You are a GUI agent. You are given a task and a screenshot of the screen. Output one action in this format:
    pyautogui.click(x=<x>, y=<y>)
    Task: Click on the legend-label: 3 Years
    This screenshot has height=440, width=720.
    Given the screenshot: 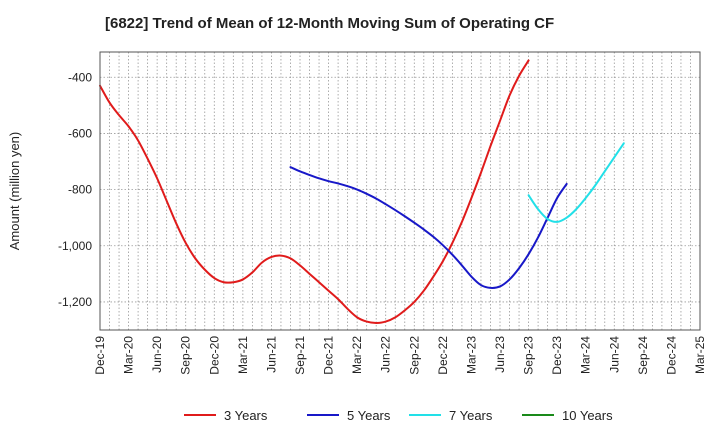 What is the action you would take?
    pyautogui.click(x=246, y=415)
    